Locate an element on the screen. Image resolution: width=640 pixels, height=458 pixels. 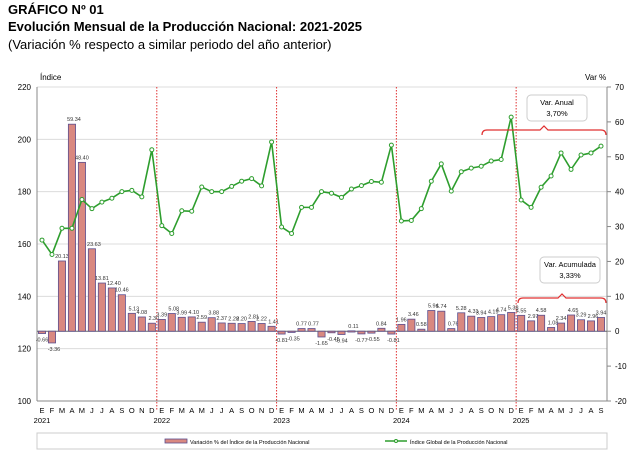
bar-label: 5.28 is located at coordinates (461, 309).